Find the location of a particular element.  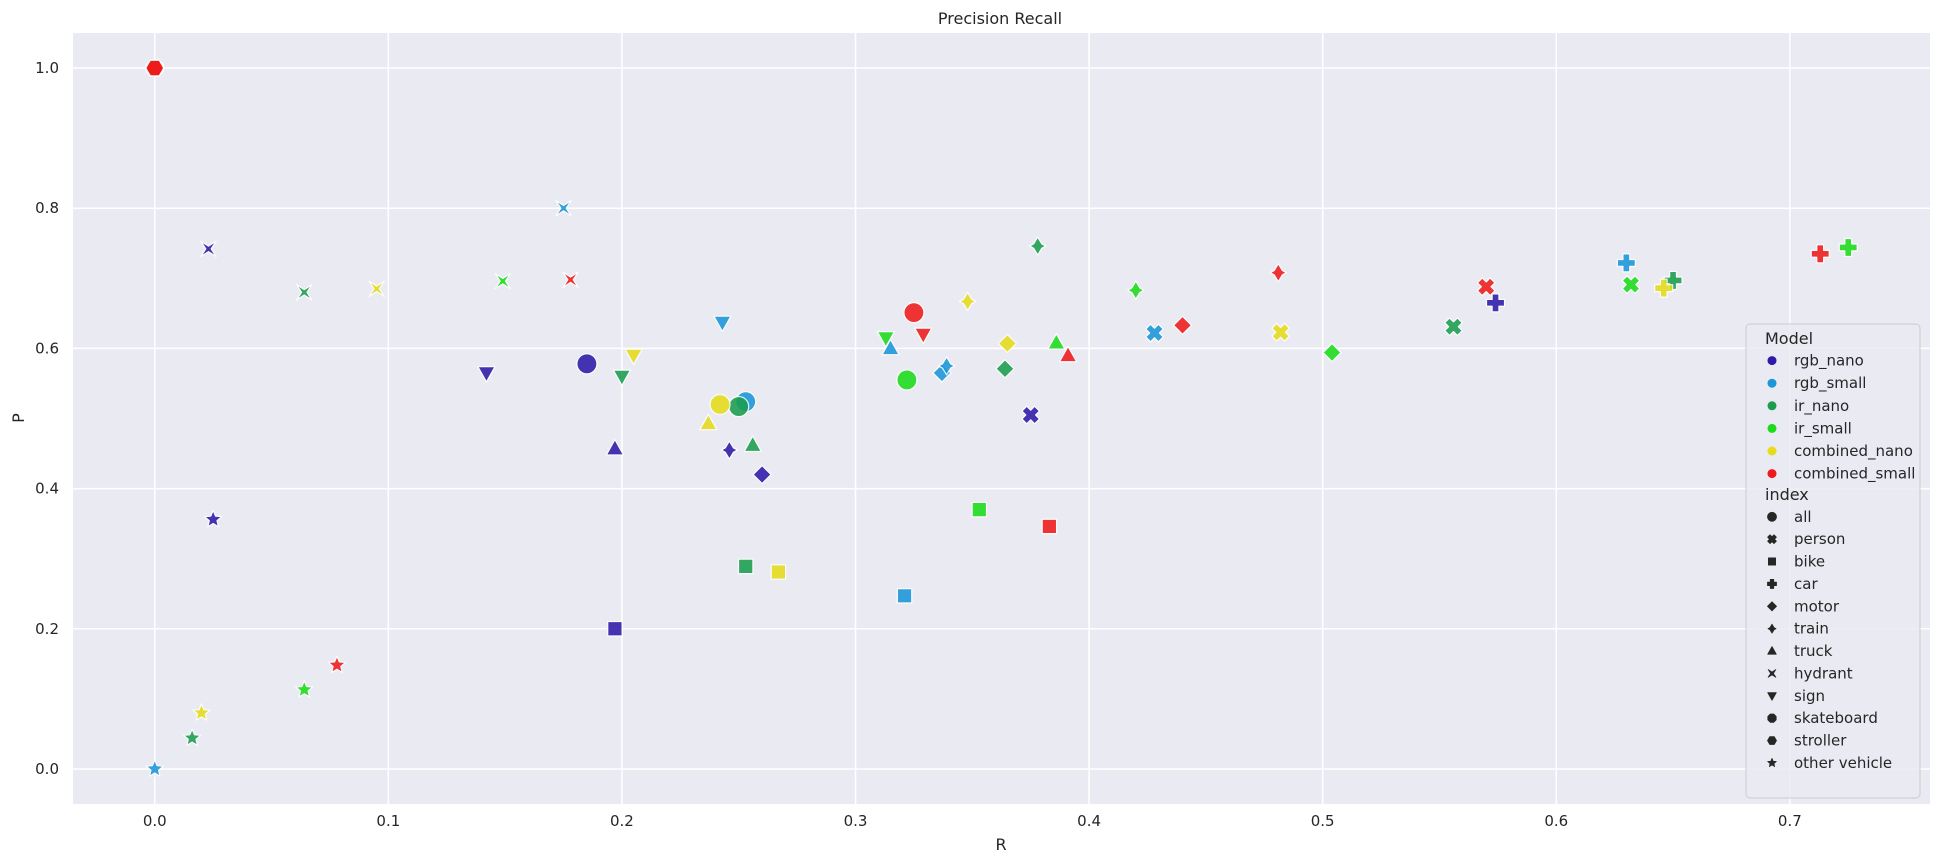

point-ir_small-hydrant is located at coordinates (503, 281).